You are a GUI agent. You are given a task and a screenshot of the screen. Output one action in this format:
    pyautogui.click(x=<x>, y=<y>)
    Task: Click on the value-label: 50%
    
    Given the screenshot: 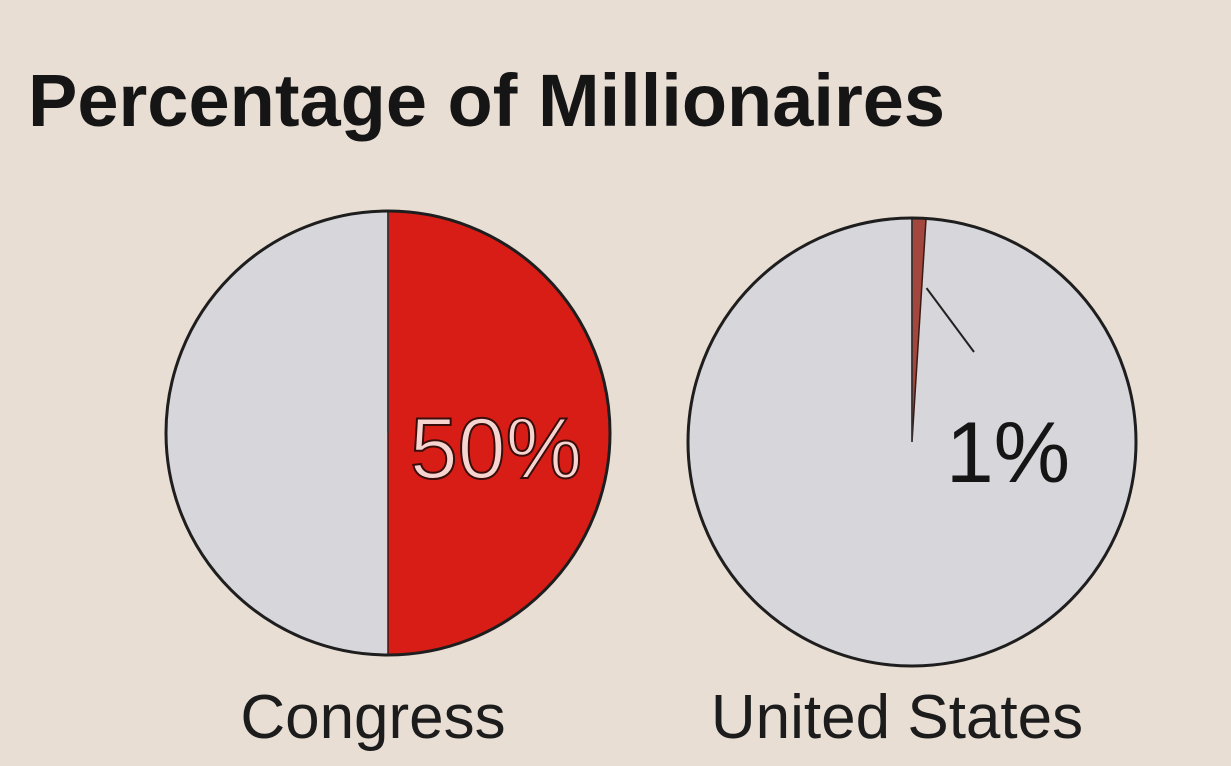 What is the action you would take?
    pyautogui.click(x=496, y=449)
    